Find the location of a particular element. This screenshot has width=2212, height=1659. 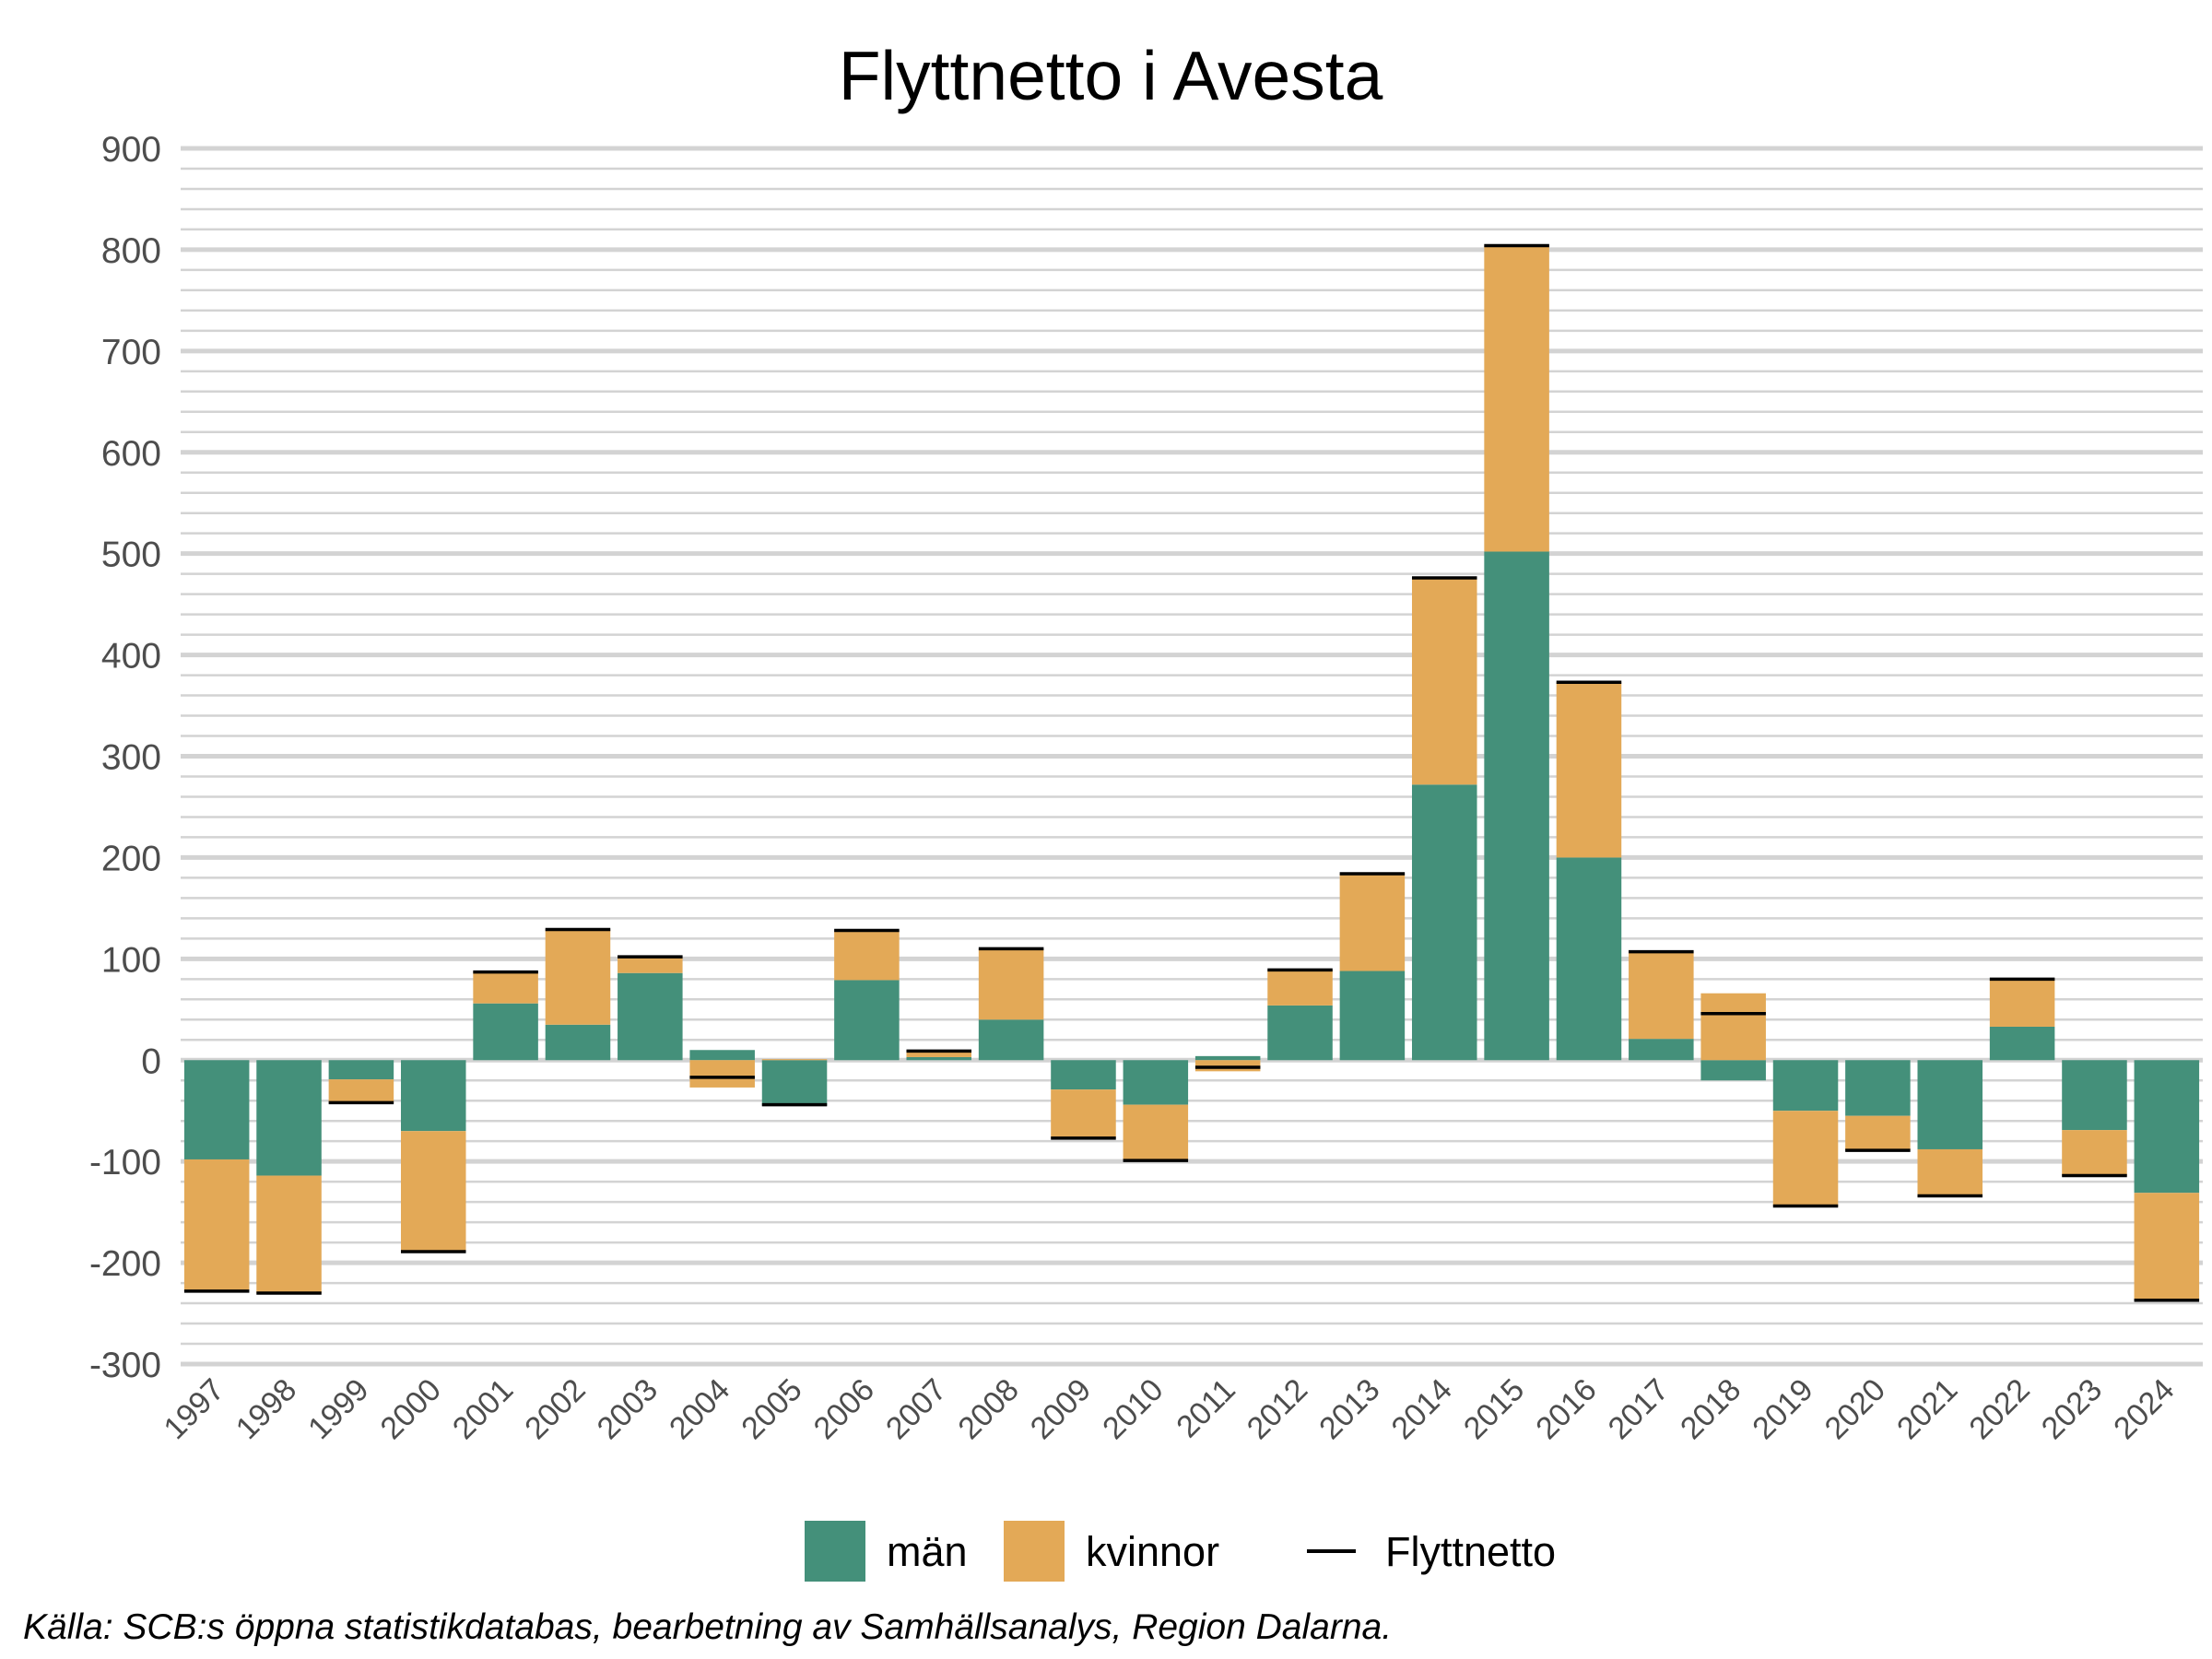

bar-kvinnor-2017 is located at coordinates (1661, 995).